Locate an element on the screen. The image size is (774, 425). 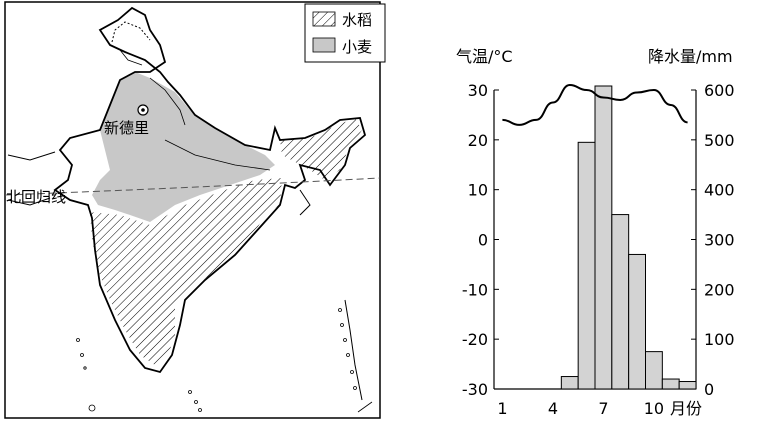
island-group is located at coordinates (224, 360).